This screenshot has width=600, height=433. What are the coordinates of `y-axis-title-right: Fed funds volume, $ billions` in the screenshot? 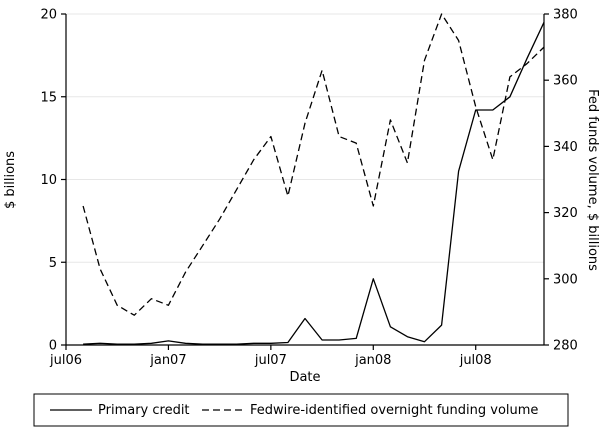 It's located at (592, 180).